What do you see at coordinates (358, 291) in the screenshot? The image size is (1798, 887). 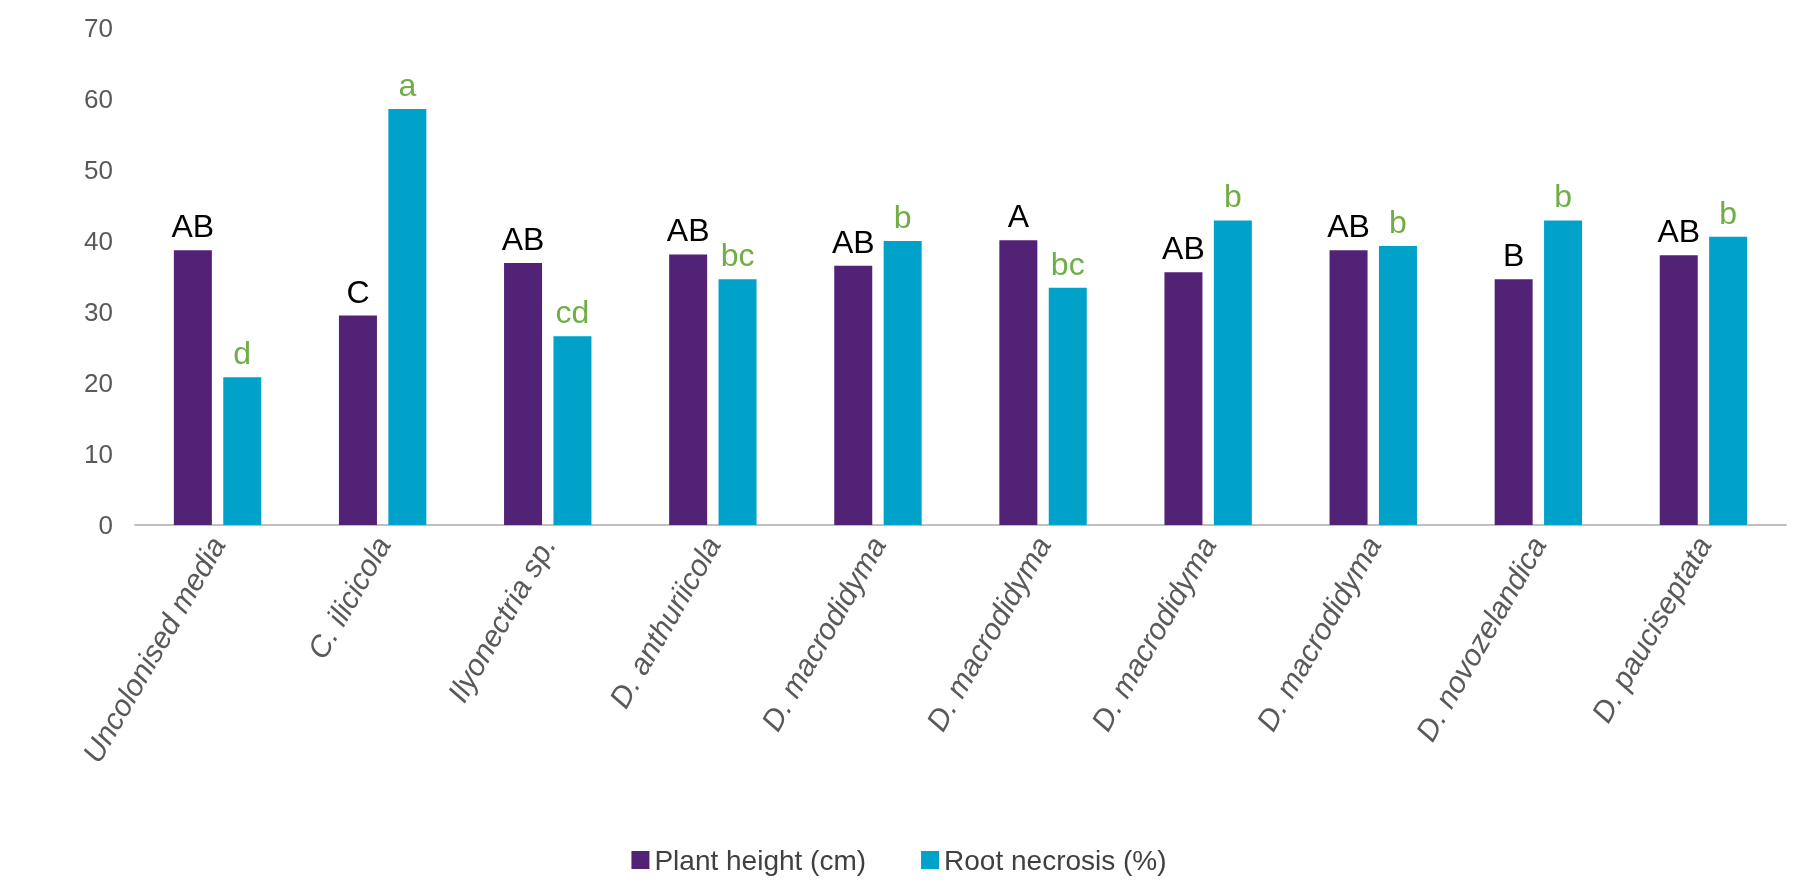 I see `data-label: C` at bounding box center [358, 291].